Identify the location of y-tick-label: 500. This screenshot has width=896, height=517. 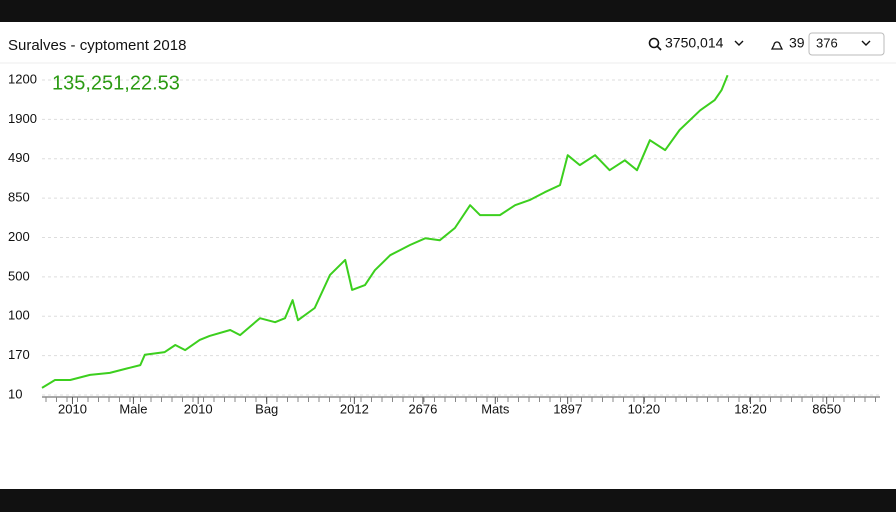
(19, 275).